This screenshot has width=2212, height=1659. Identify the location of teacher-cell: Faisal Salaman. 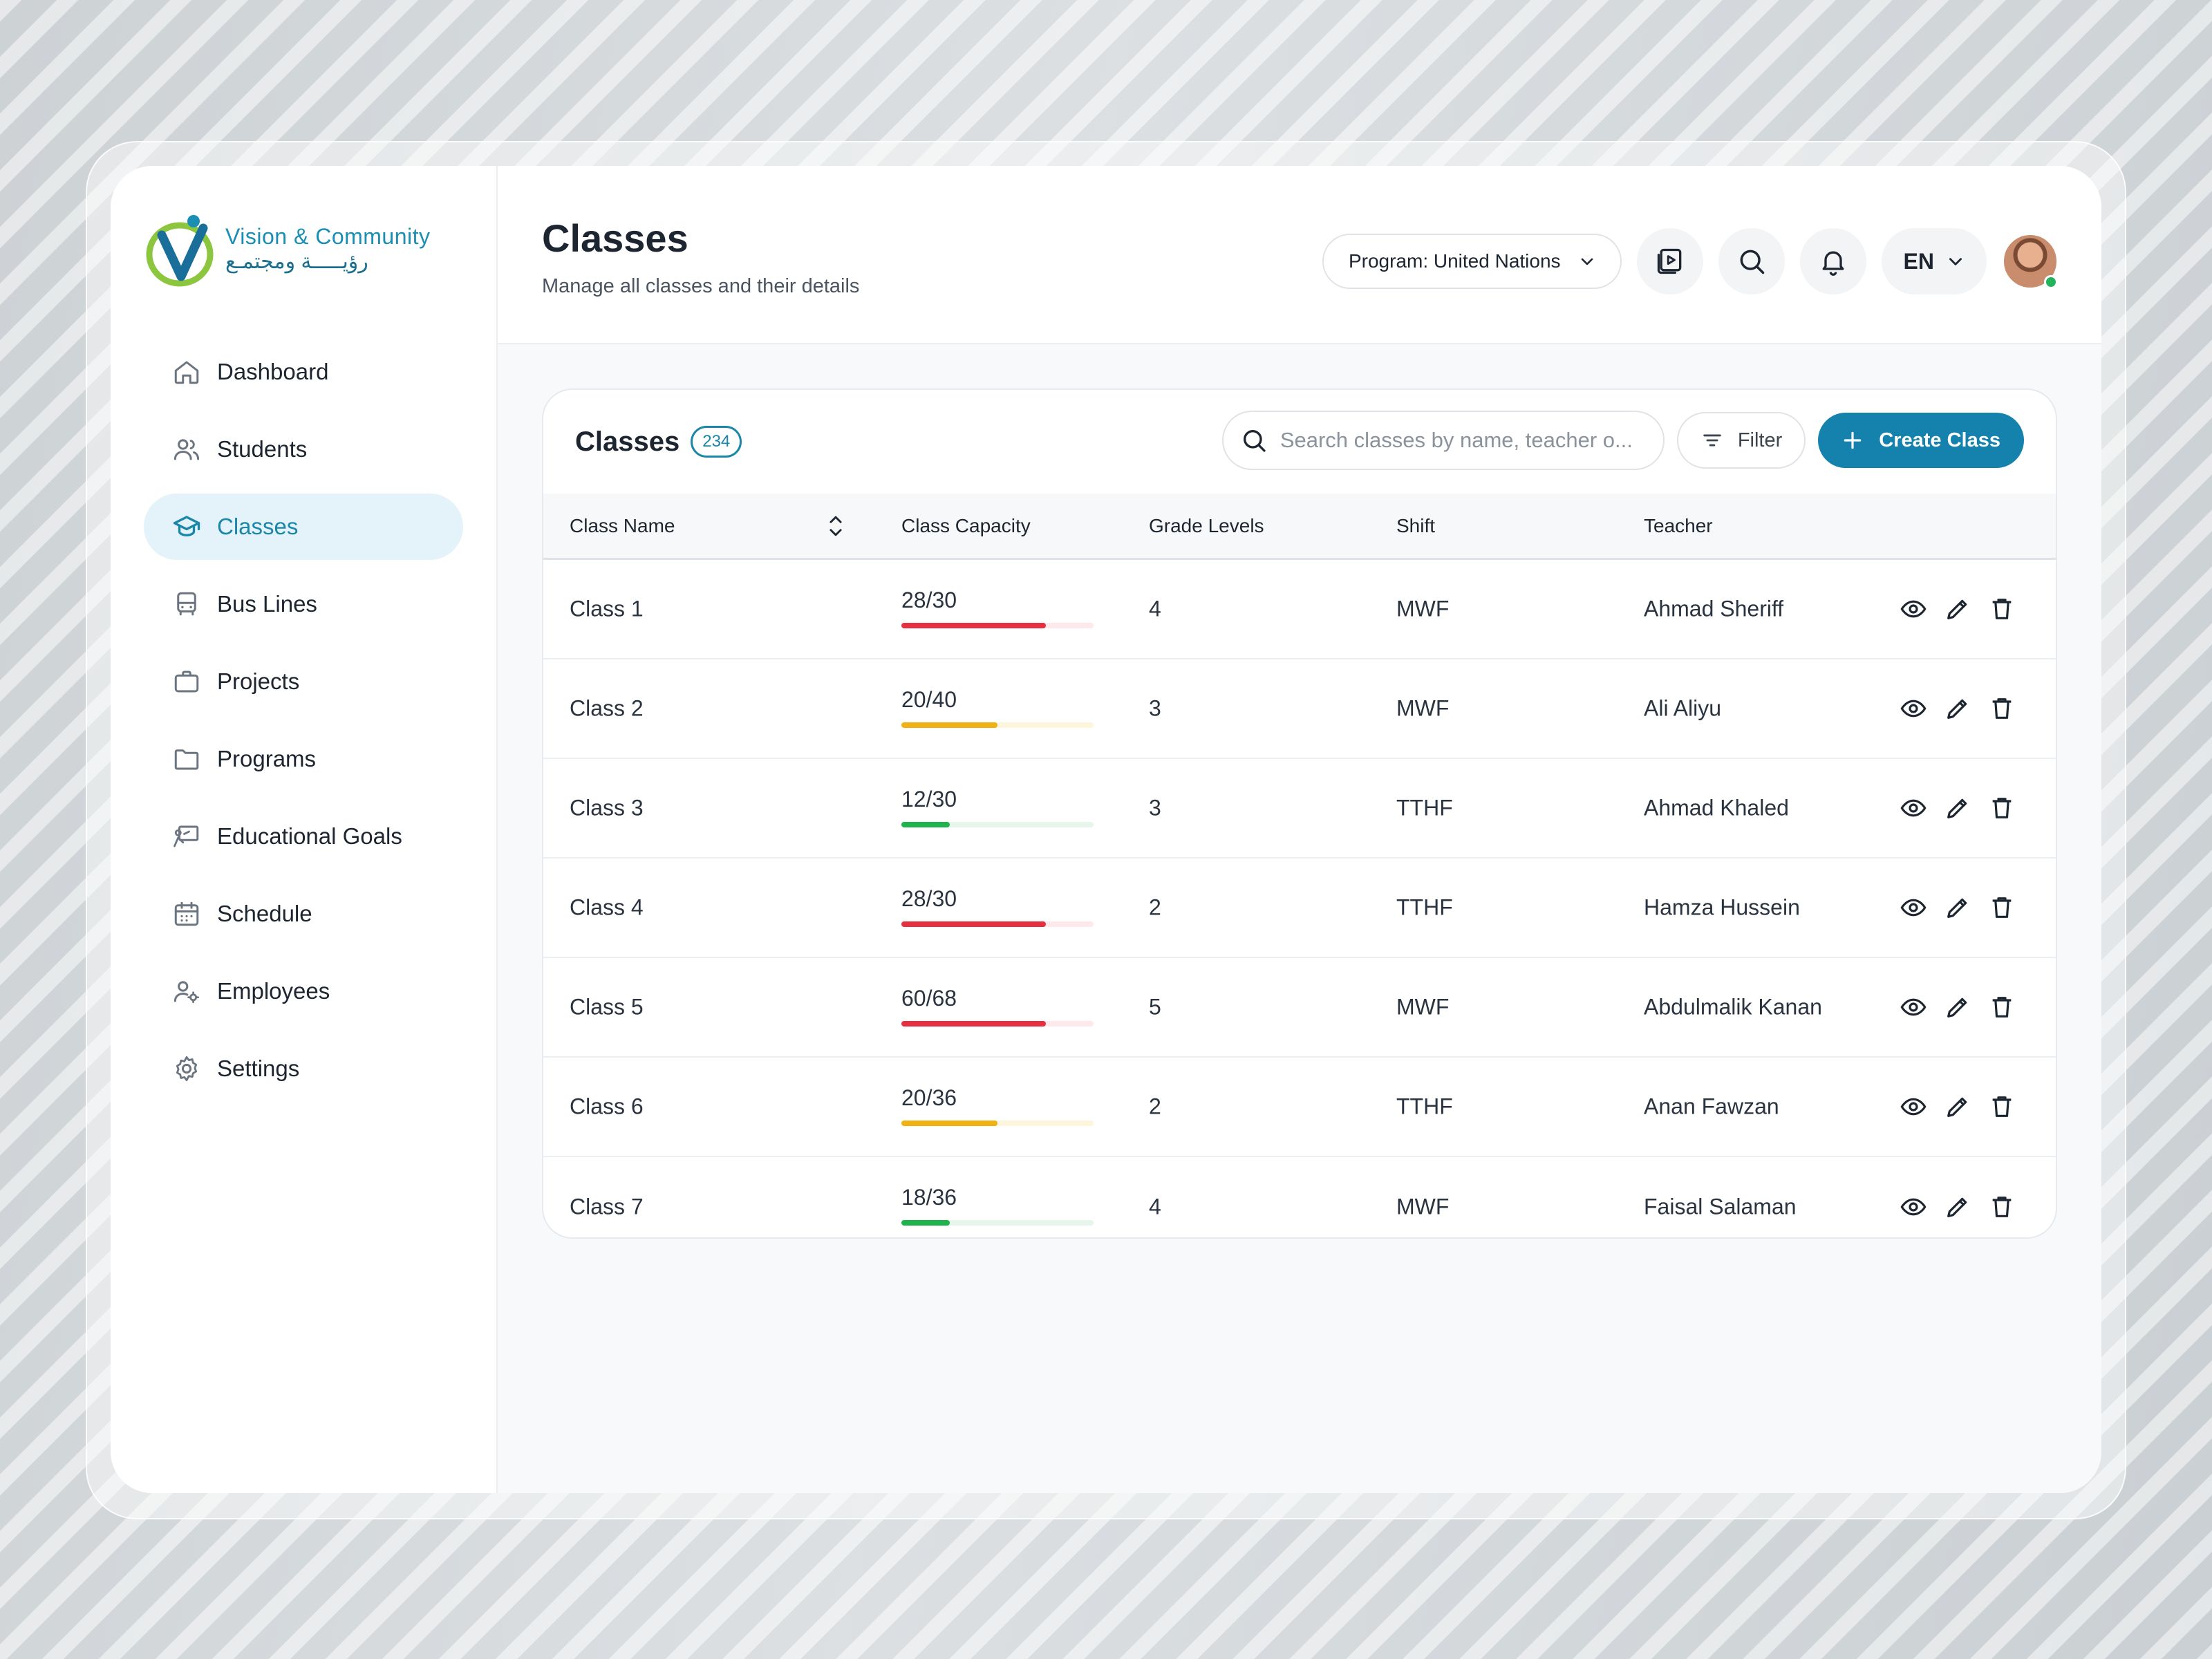
(1721, 1206).